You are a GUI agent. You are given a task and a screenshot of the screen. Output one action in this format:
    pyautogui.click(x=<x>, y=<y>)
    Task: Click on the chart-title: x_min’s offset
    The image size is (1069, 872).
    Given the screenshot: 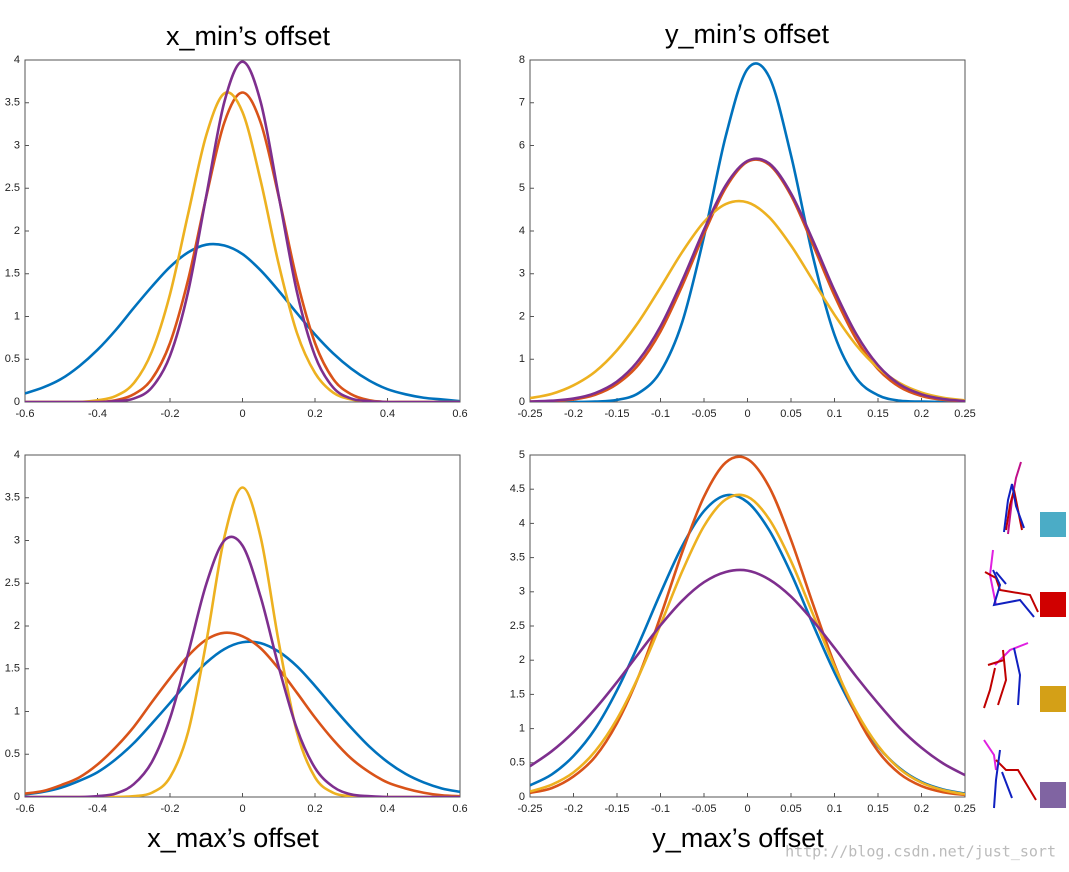 What is the action you would take?
    pyautogui.click(x=248, y=36)
    